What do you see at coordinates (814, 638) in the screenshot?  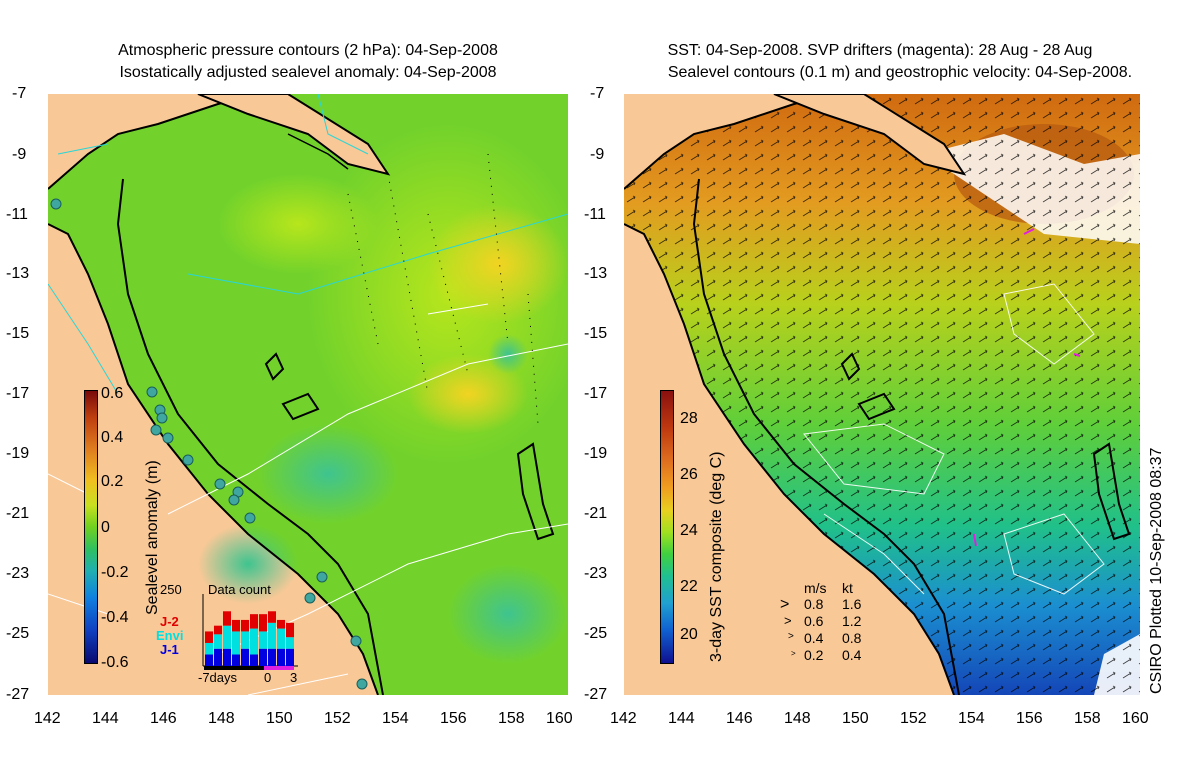 I see `legend-ms: 0.4` at bounding box center [814, 638].